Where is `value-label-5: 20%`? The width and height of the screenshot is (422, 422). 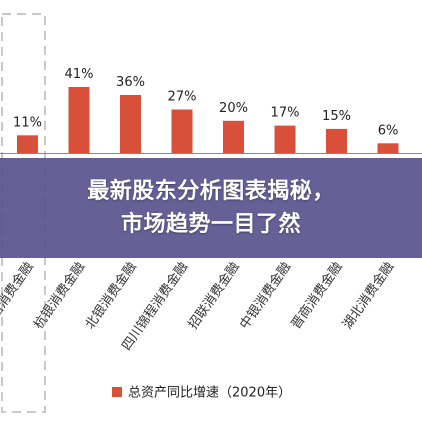 value-label-5: 20% is located at coordinates (233, 108).